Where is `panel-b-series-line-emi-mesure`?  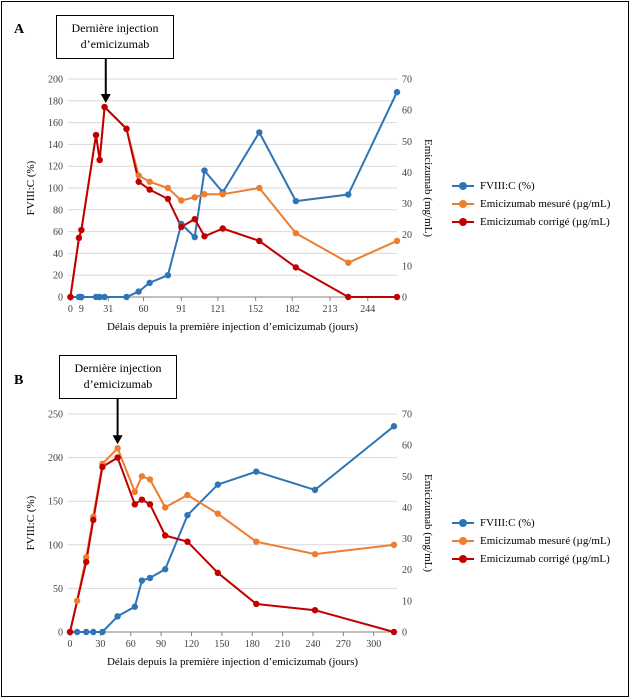 panel-b-series-line-emi-mesure is located at coordinates (232, 540).